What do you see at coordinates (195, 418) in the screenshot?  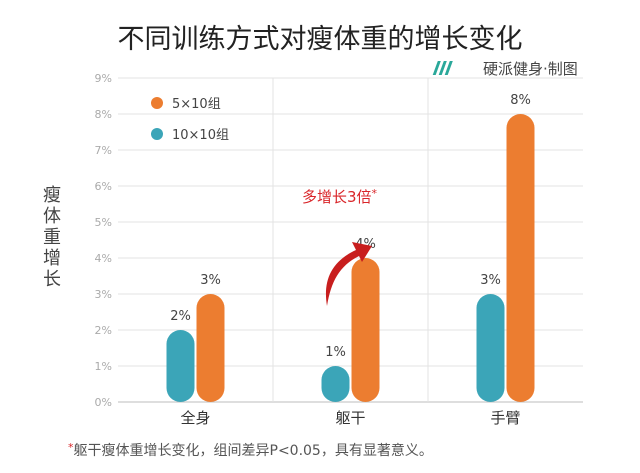 I see `x-tick-label: 全身` at bounding box center [195, 418].